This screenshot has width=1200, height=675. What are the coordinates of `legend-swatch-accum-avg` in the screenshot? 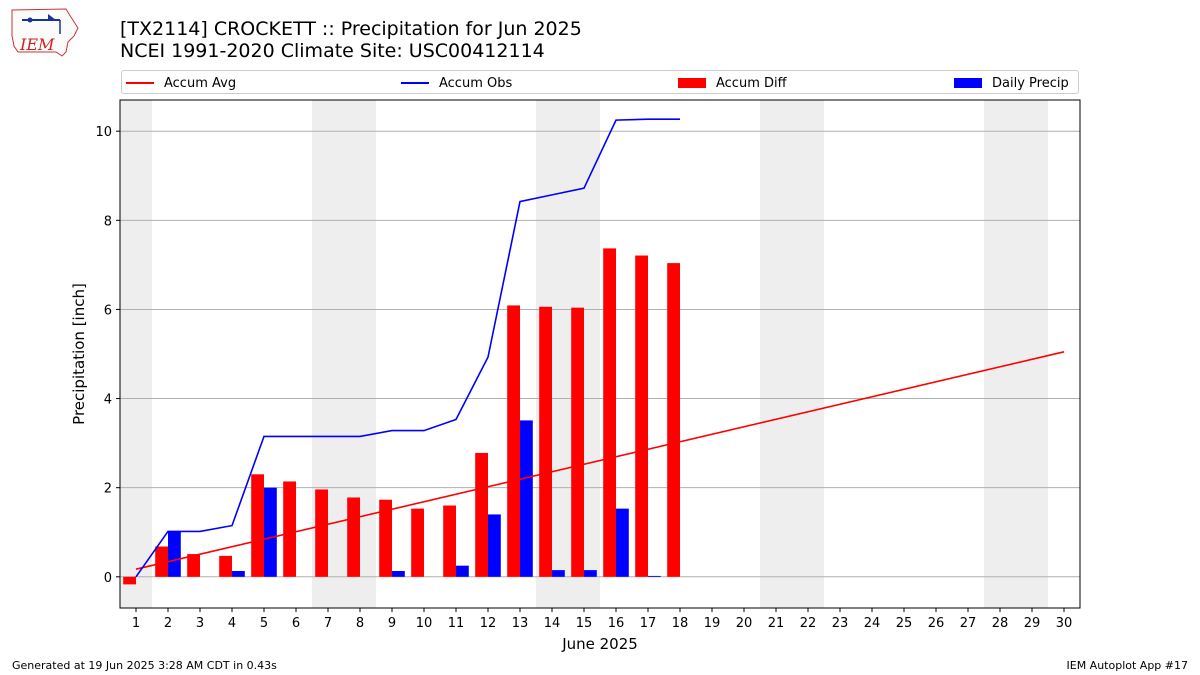 It's located at (140, 83).